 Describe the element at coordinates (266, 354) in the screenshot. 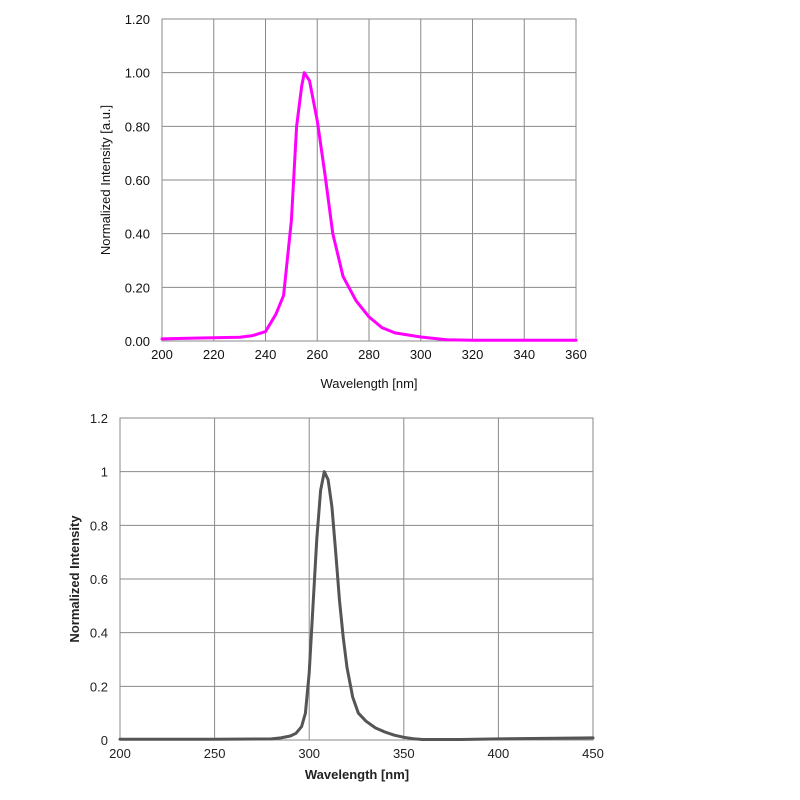

I see `c1-x-tick-label: 240` at that location.